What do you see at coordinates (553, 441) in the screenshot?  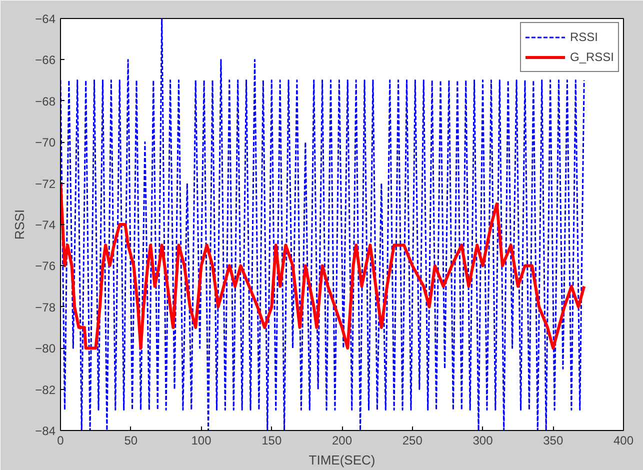 I see `x-tick-label: 350` at bounding box center [553, 441].